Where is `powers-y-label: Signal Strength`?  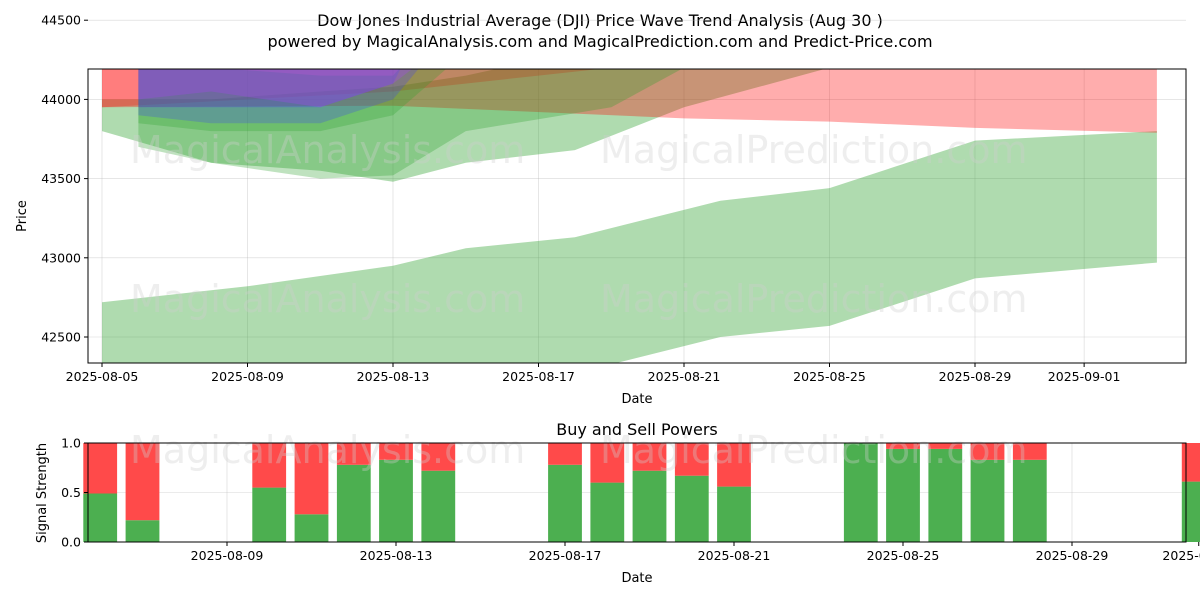
powers-y-label: Signal Strength is located at coordinates (42, 493).